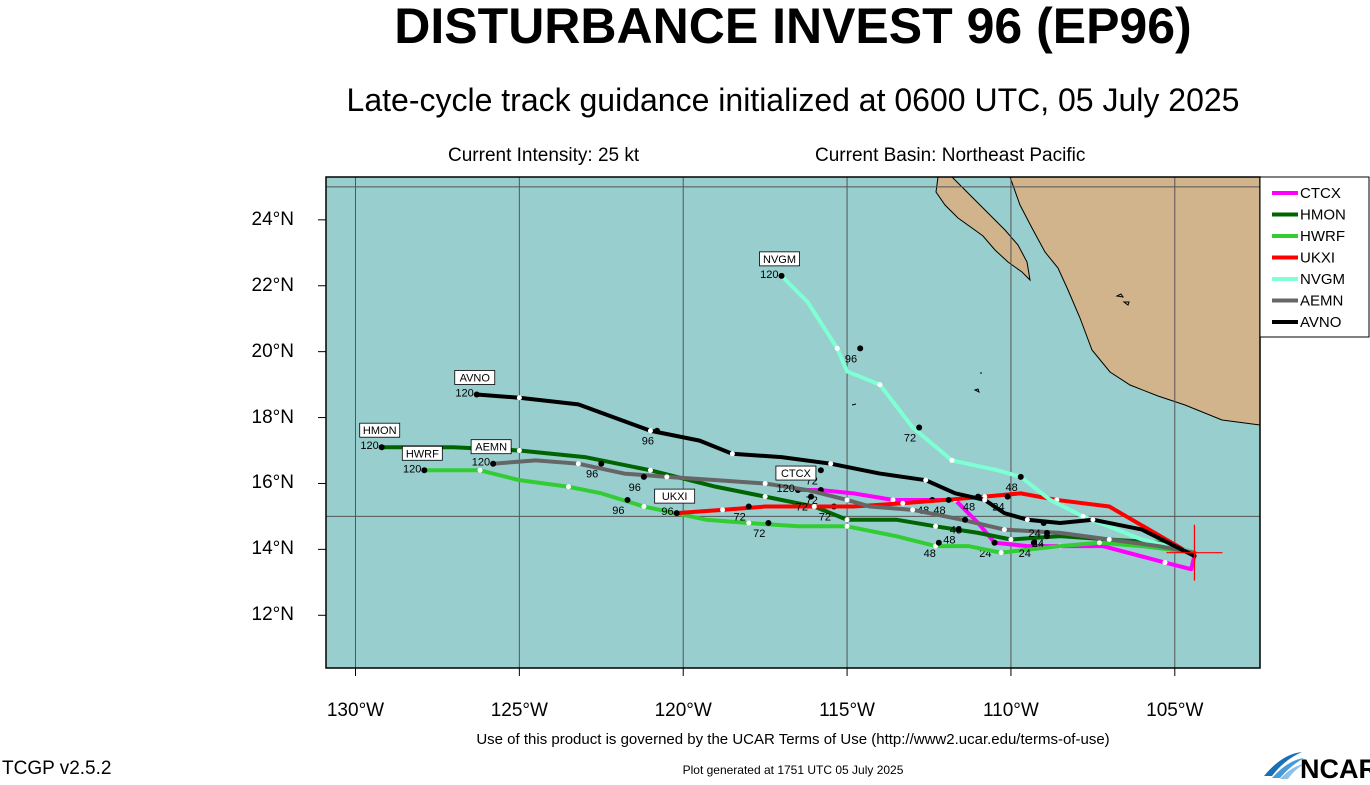 The image size is (1370, 785). Describe the element at coordinates (272, 417) in the screenshot. I see `lat-tick-label: 18°N` at that location.